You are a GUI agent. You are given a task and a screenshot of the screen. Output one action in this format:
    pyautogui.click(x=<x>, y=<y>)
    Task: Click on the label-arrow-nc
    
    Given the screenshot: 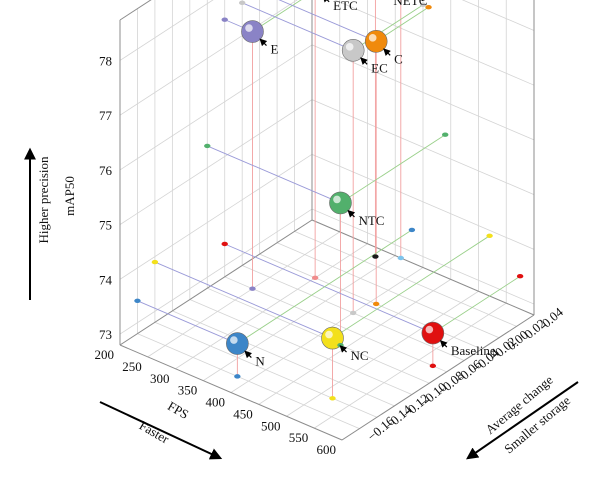 What is the action you would take?
    pyautogui.click(x=343, y=349)
    